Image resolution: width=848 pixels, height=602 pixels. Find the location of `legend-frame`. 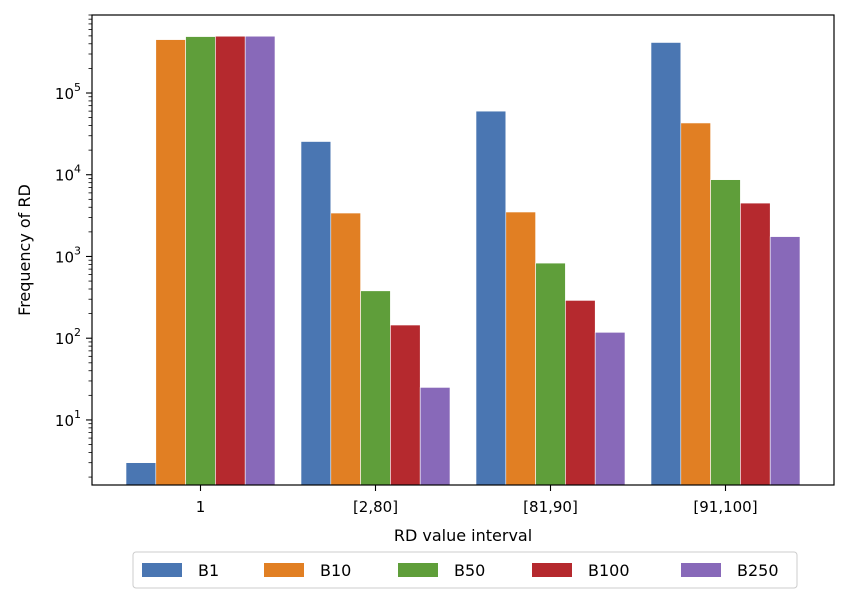

legend-frame is located at coordinates (465, 570).